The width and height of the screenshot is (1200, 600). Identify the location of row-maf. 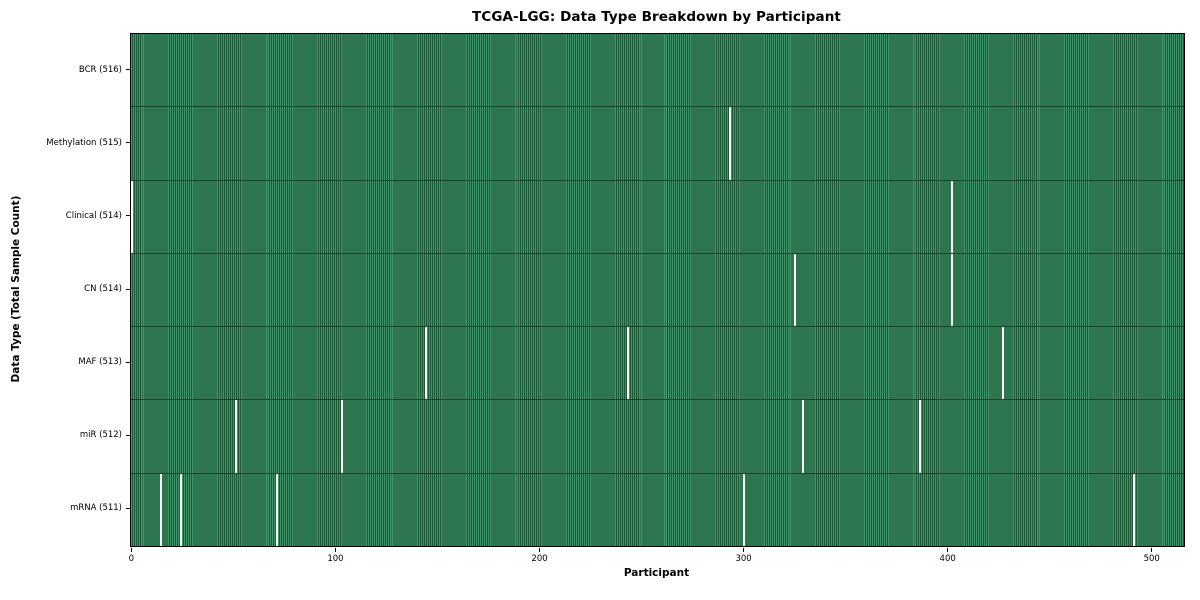
(657, 364).